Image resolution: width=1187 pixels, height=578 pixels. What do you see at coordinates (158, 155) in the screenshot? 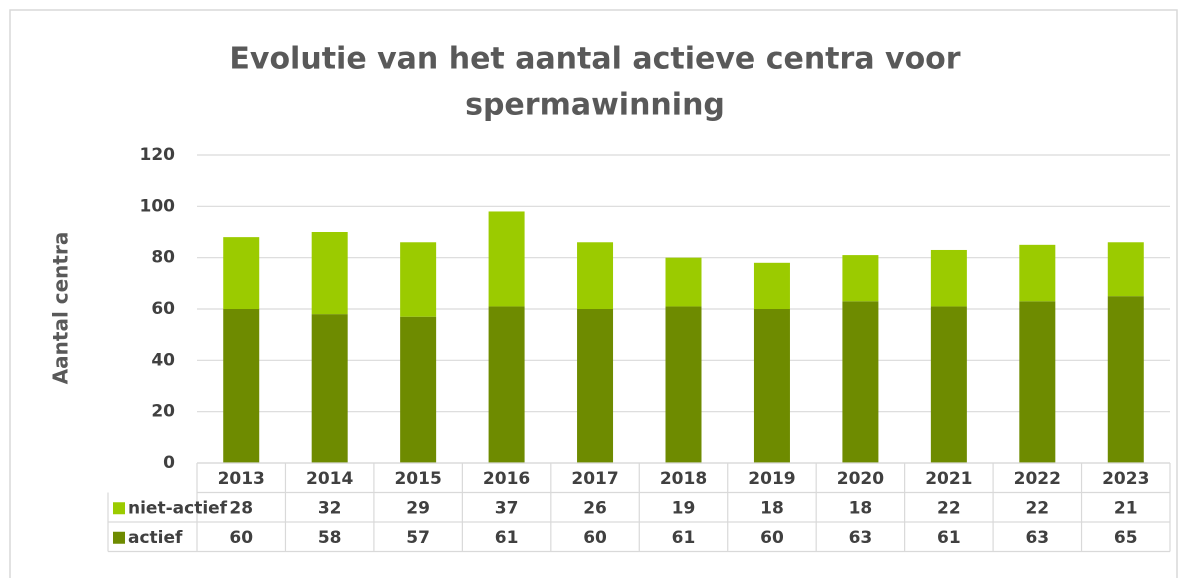
I see `y-tick-label: 120` at bounding box center [158, 155].